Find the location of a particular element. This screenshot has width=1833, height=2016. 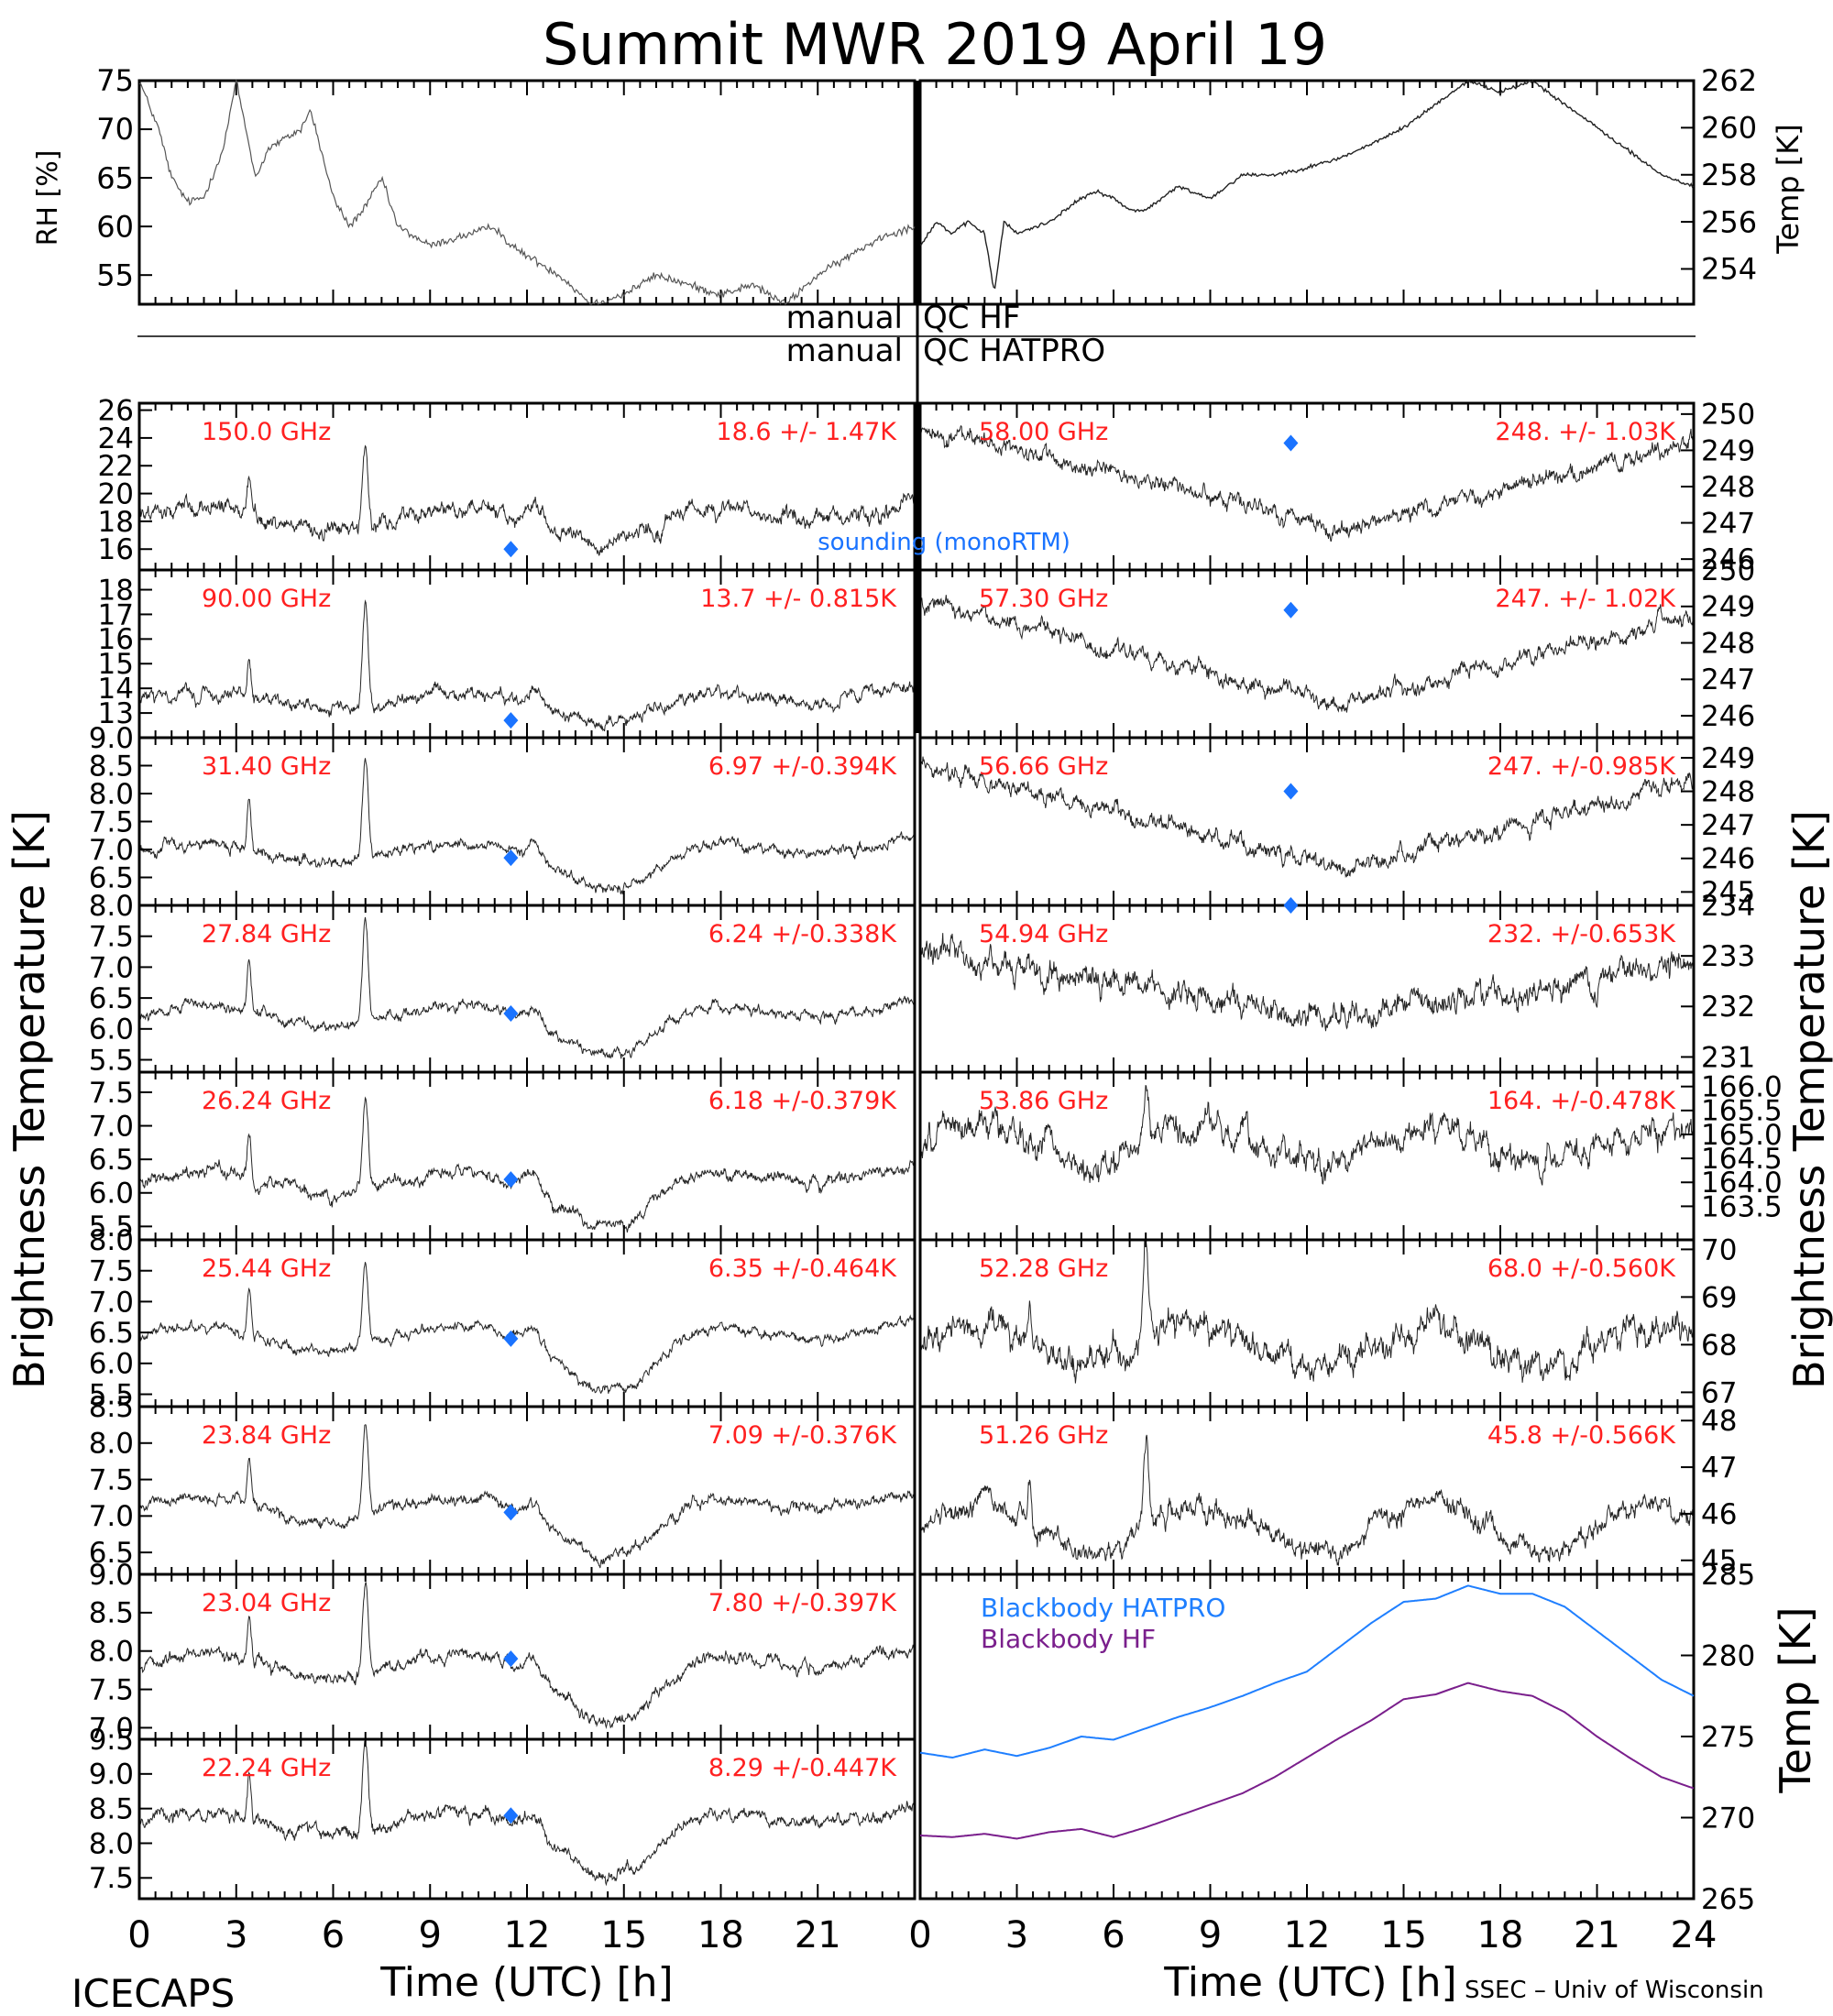

y-tick-label: 17 is located at coordinates (116, 614).